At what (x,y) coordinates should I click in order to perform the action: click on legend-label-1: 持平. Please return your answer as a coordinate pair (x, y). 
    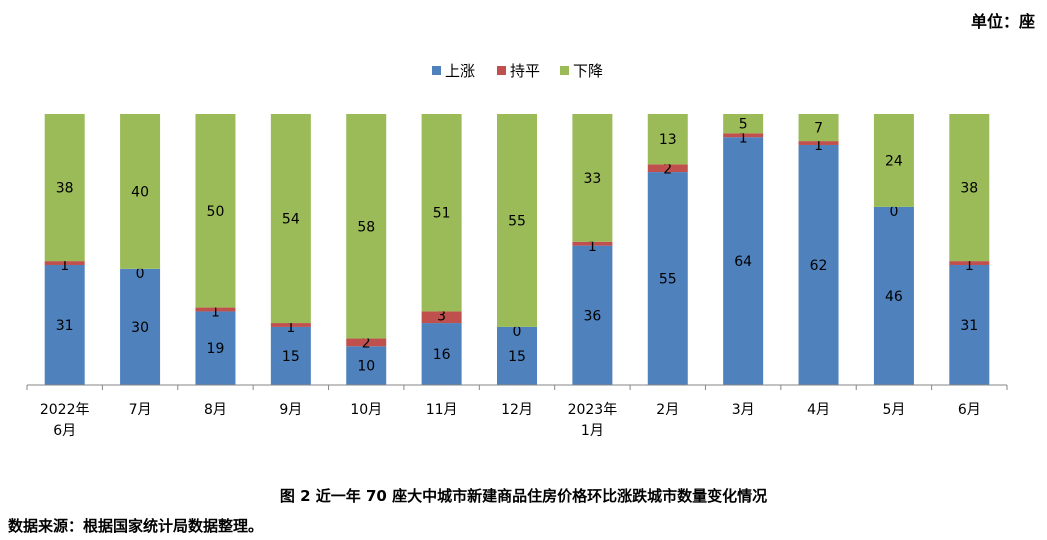
    Looking at the image, I should click on (525, 71).